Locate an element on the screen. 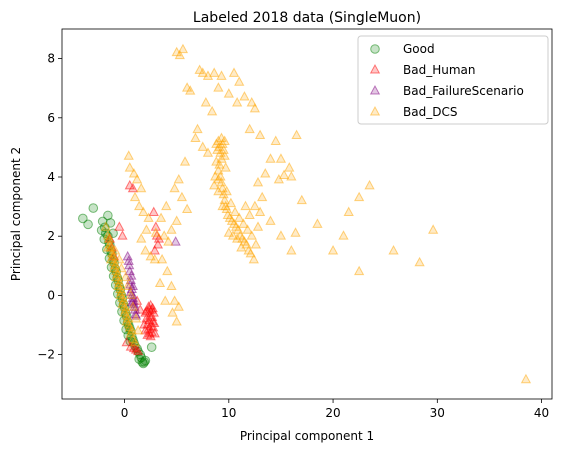 The height and width of the screenshot is (453, 567). y-axis: −2 0 2 4 6 8 is located at coordinates (49, 207).